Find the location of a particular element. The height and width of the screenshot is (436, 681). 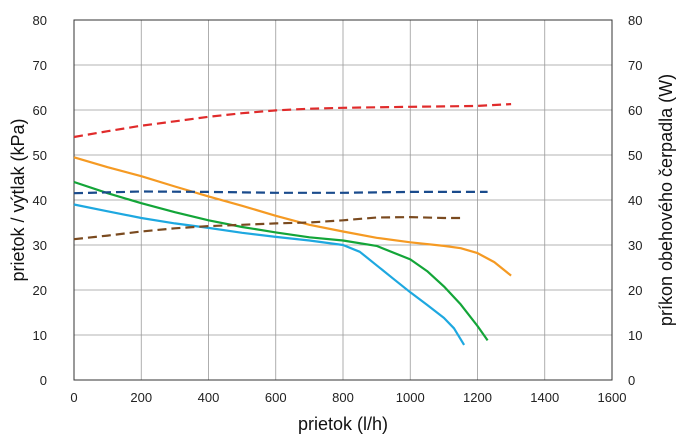

x-tick-label: 1000 is located at coordinates (410, 397).